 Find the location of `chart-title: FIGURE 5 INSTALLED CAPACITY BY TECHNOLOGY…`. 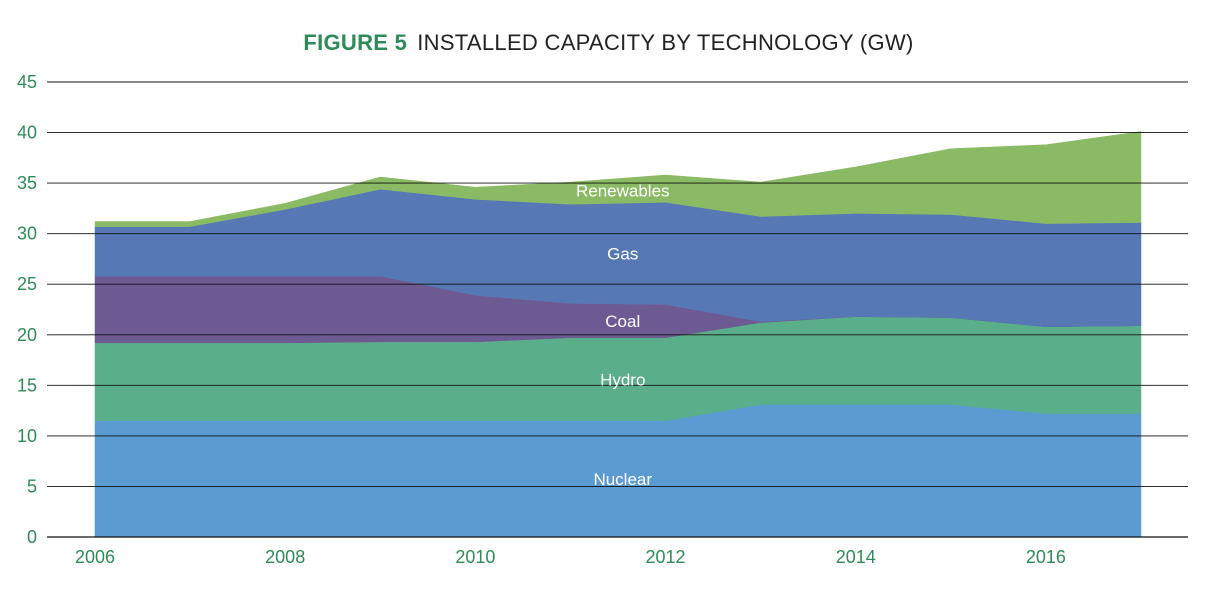

chart-title: FIGURE 5 INSTALLED CAPACITY BY TECHNOLOGY… is located at coordinates (608, 43).